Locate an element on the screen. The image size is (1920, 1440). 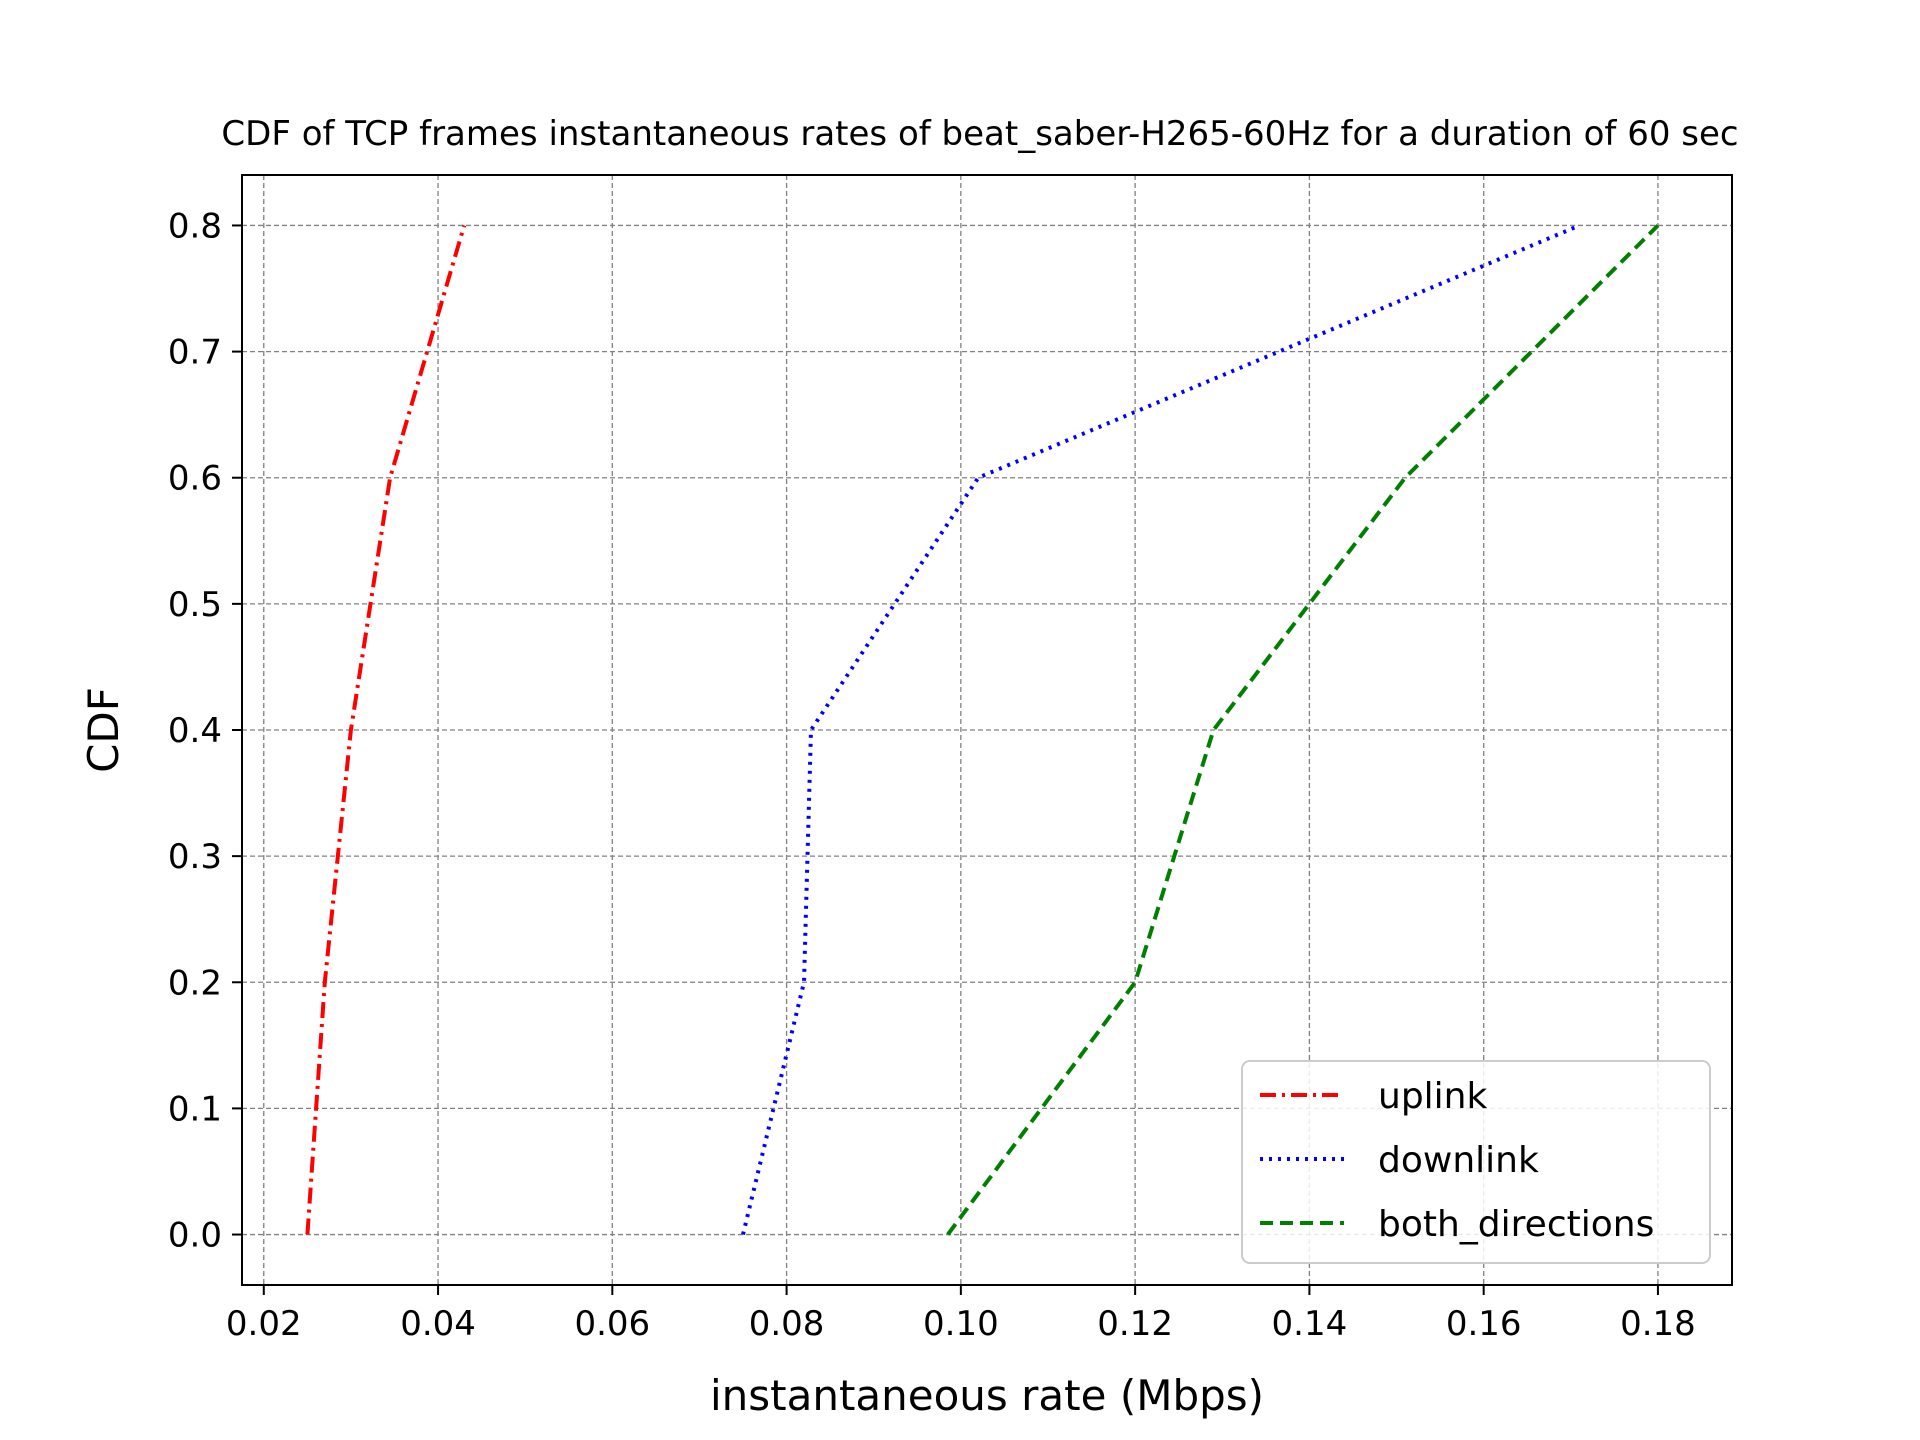
x-tick-label: 0.10 is located at coordinates (961, 1324).